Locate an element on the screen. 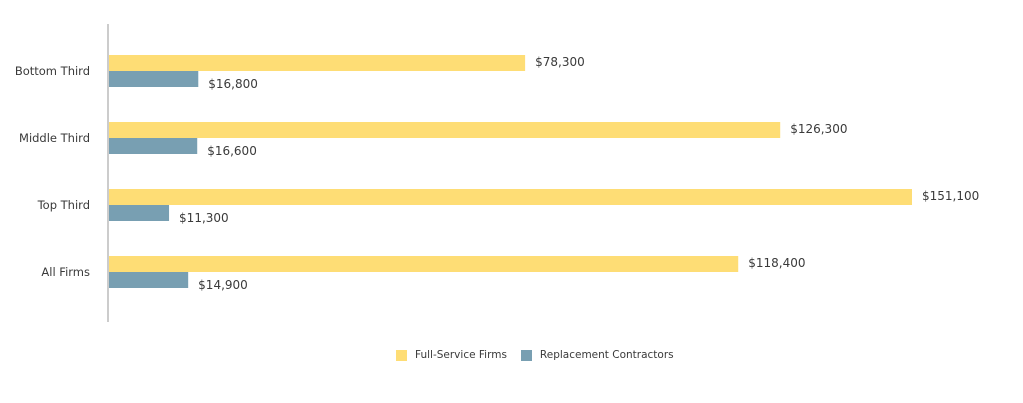  bar-replacement-contractors-middle-third is located at coordinates (153, 146).